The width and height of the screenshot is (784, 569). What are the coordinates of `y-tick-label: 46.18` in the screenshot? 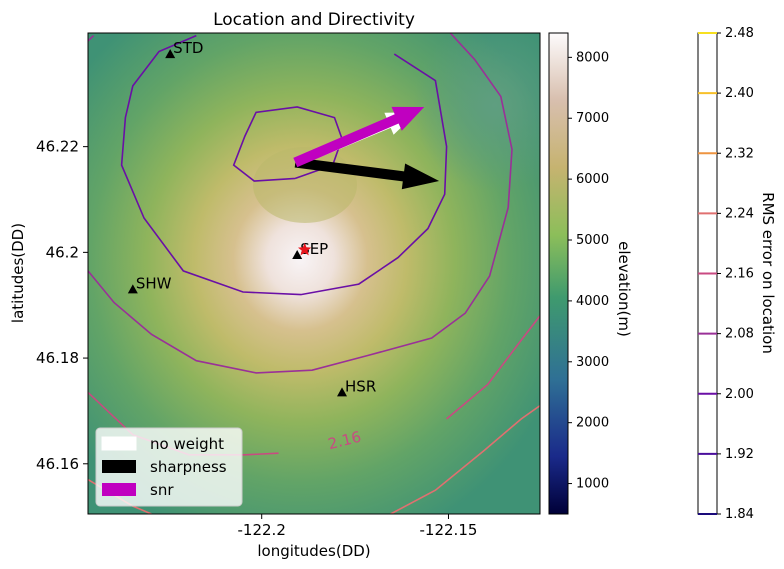 It's located at (57, 358).